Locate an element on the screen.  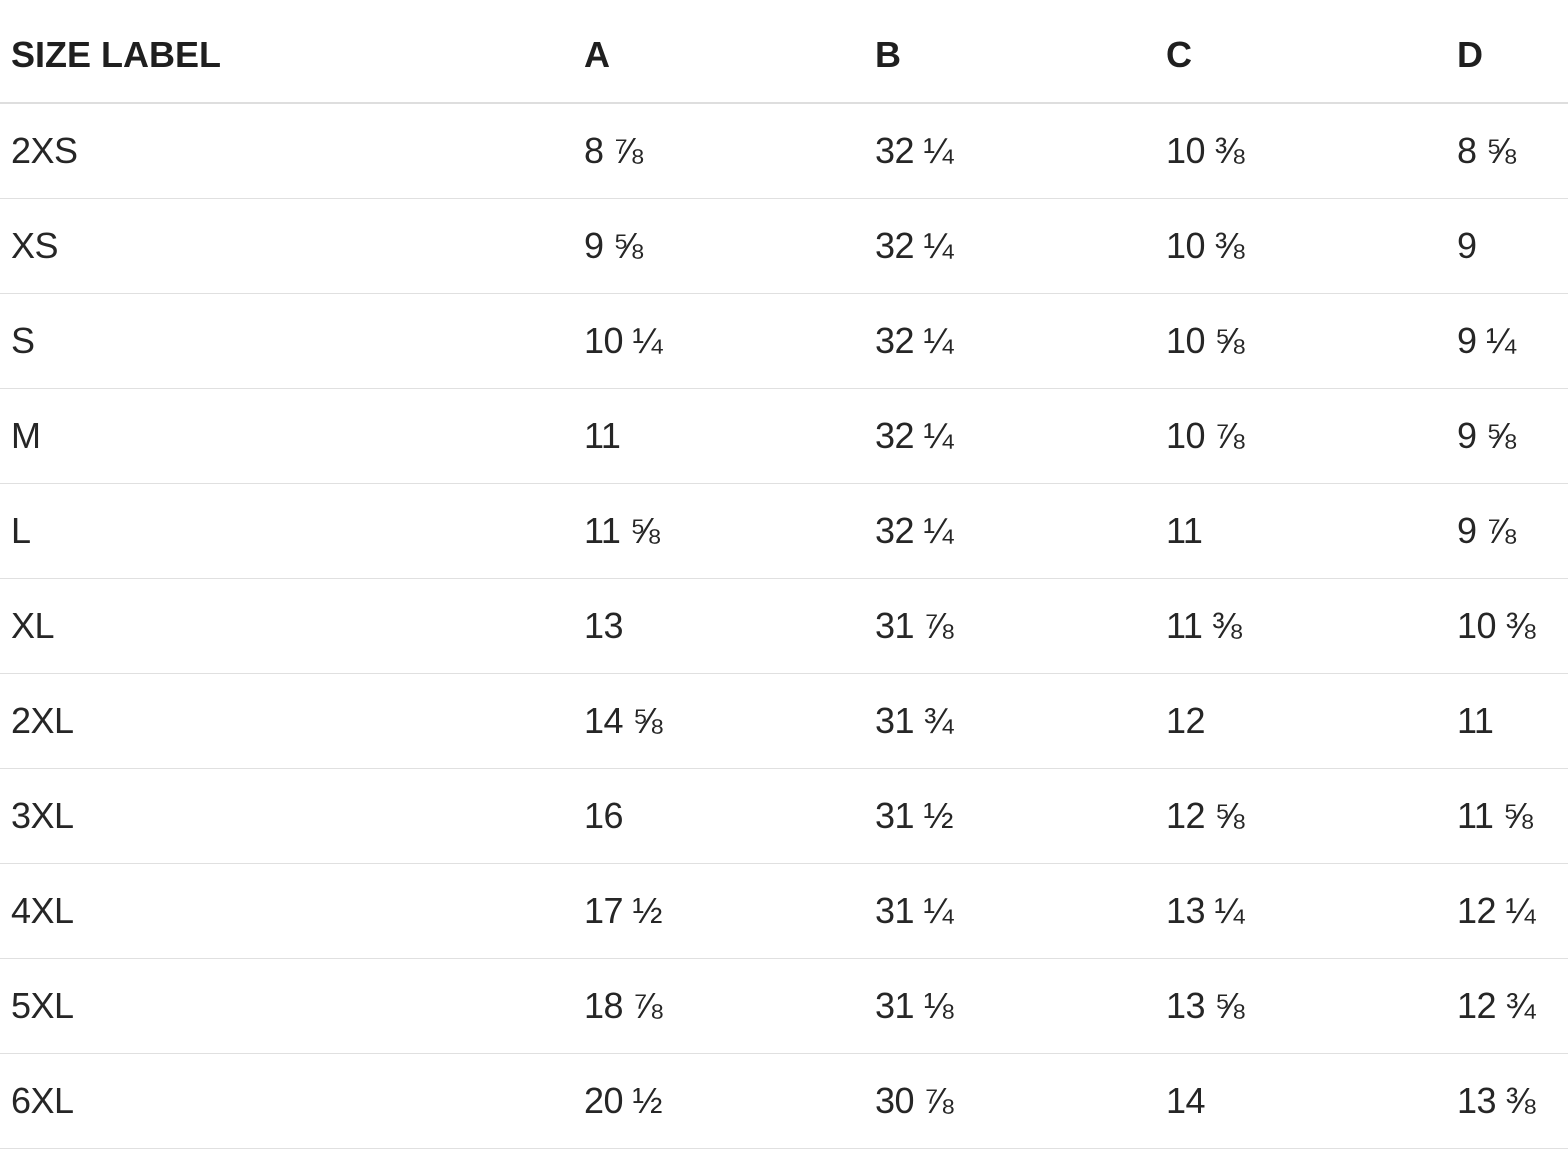
column-header-size-label: SIZE LABEL is located at coordinates (116, 55).